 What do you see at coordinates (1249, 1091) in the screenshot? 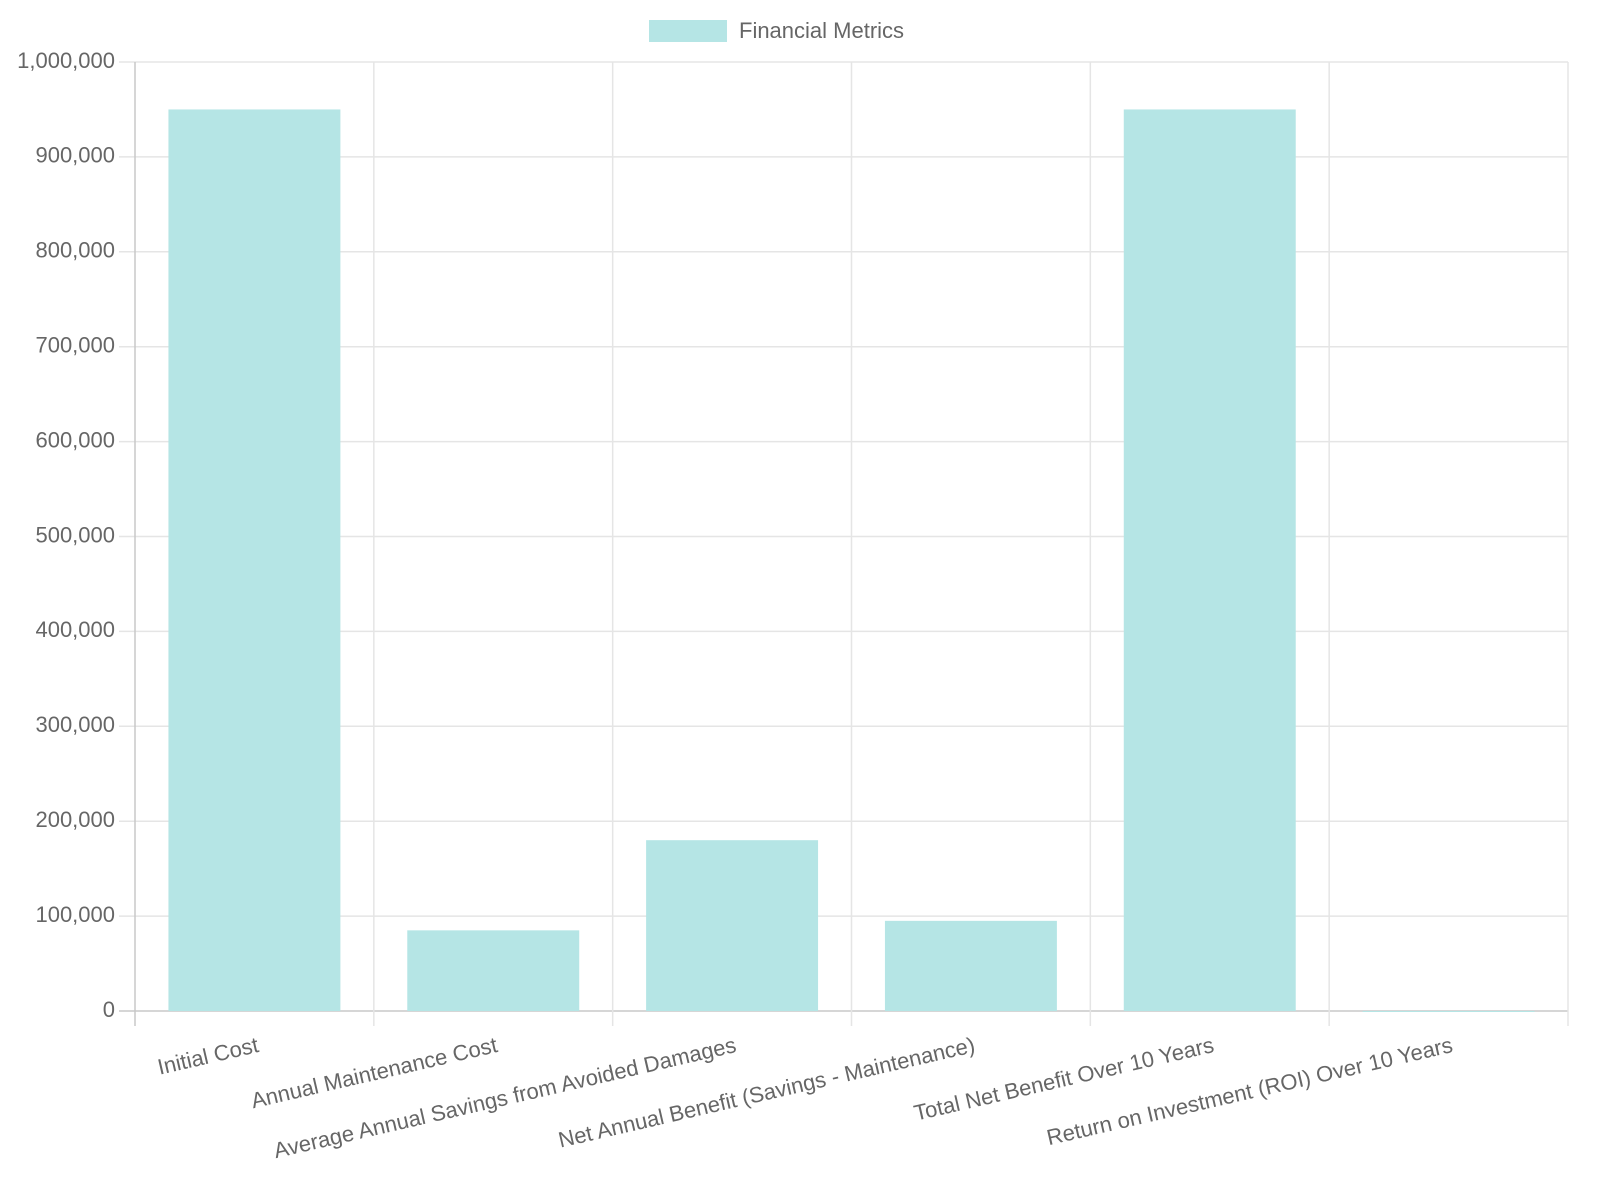
I see `x-tick-label: Return on Investment (ROI) Over 10 Years` at bounding box center [1249, 1091].